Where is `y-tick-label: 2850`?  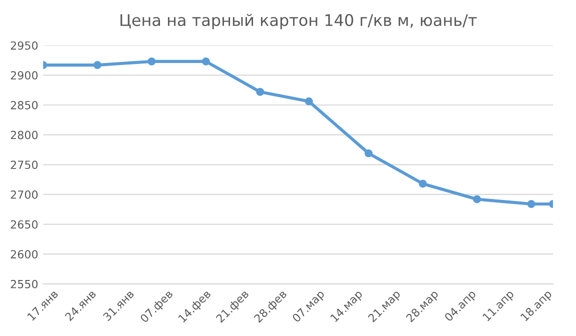 y-tick-label: 2850 is located at coordinates (24, 105).